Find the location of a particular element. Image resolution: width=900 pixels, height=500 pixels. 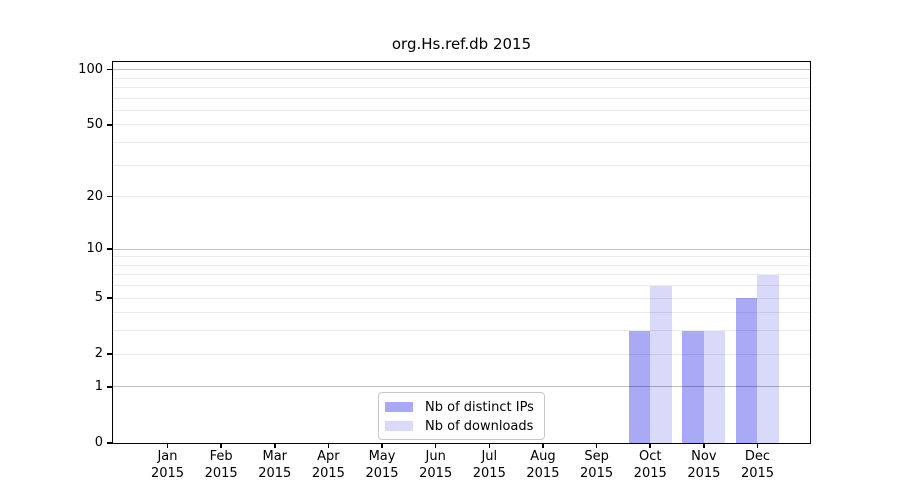

legend-item-label: Nb of downloads is located at coordinates (479, 426).